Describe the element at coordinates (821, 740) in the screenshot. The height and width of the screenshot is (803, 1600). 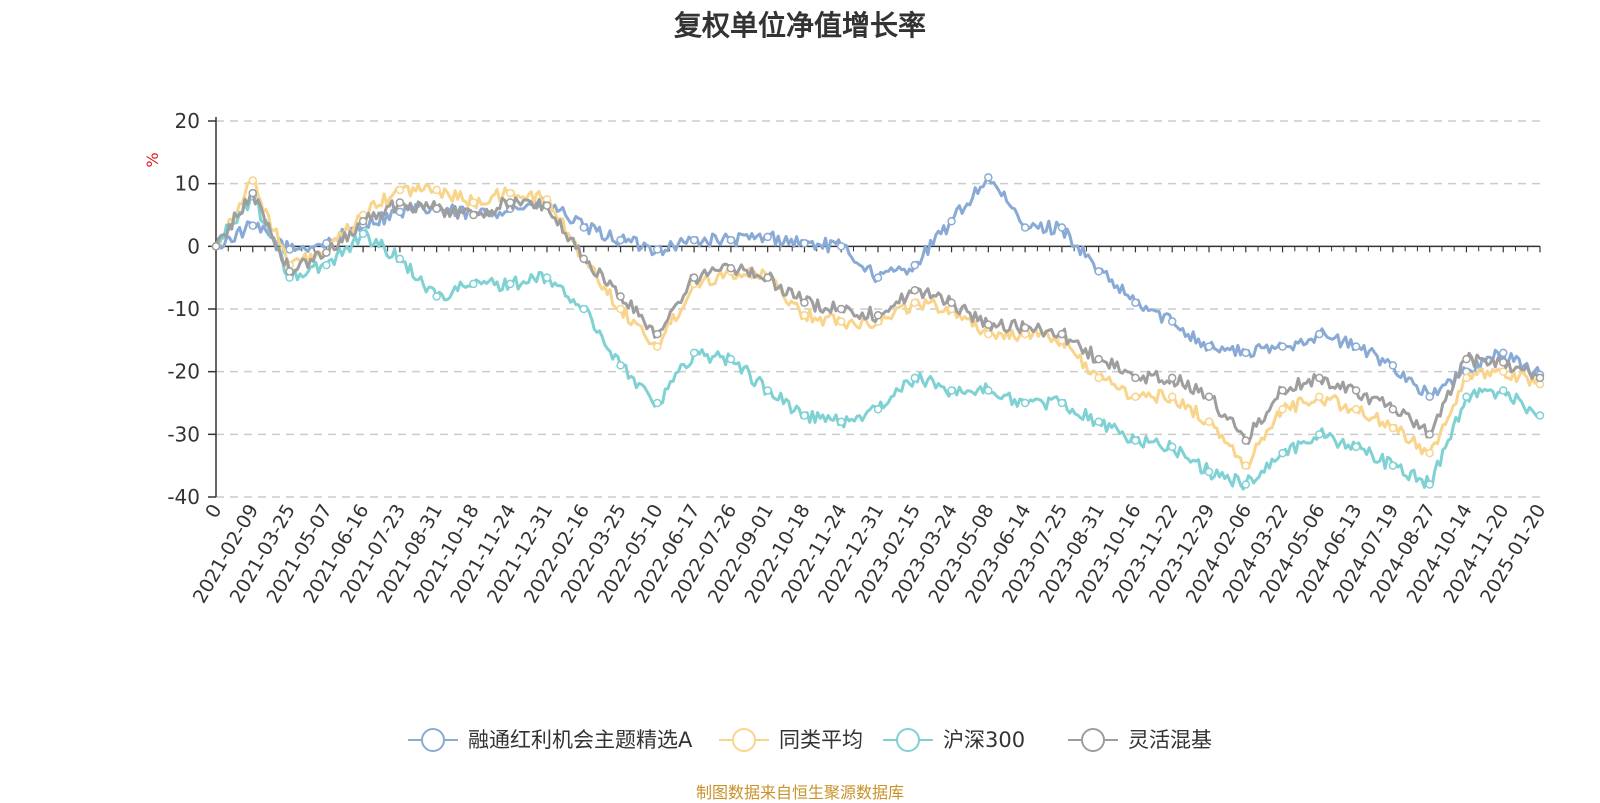
I see `legend-label: 同类平均` at that location.